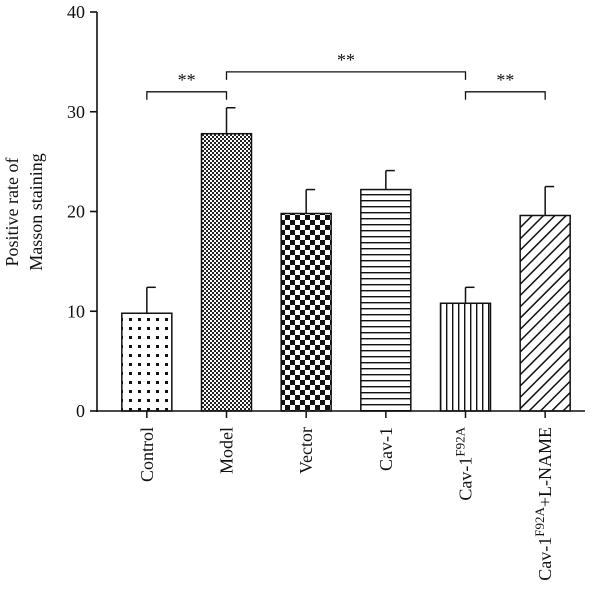 The width and height of the screenshot is (600, 606). I want to click on y-tick-label: 10, so click(76, 311).